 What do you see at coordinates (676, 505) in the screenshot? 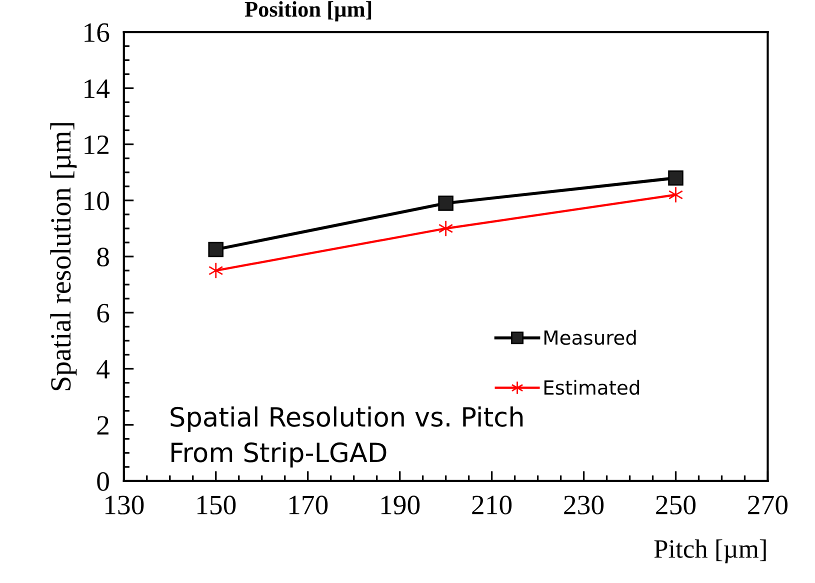
I see `x-tick-label: 250` at bounding box center [676, 505].